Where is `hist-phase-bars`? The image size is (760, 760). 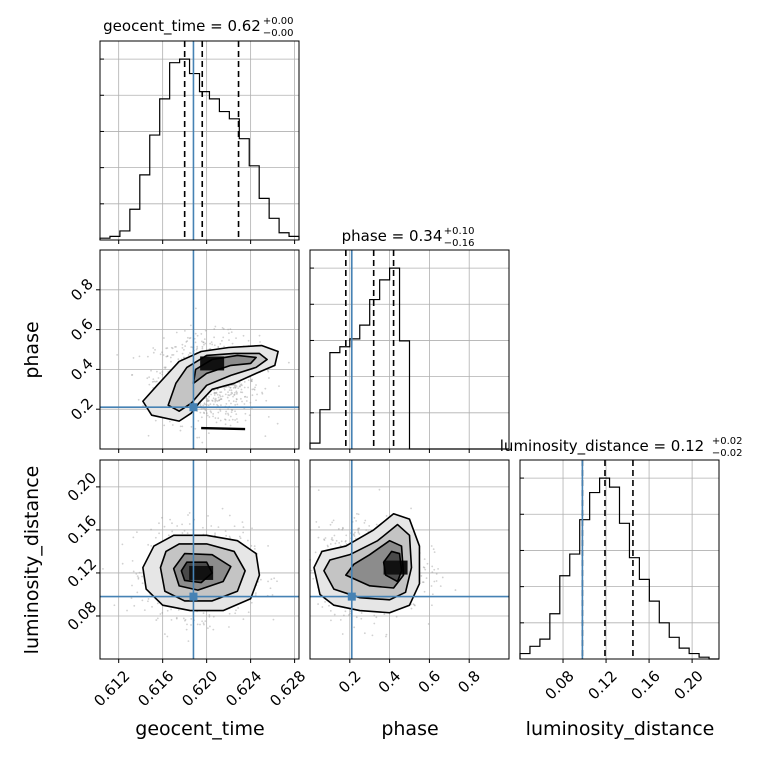
hist-phase-bars is located at coordinates (409, 358).